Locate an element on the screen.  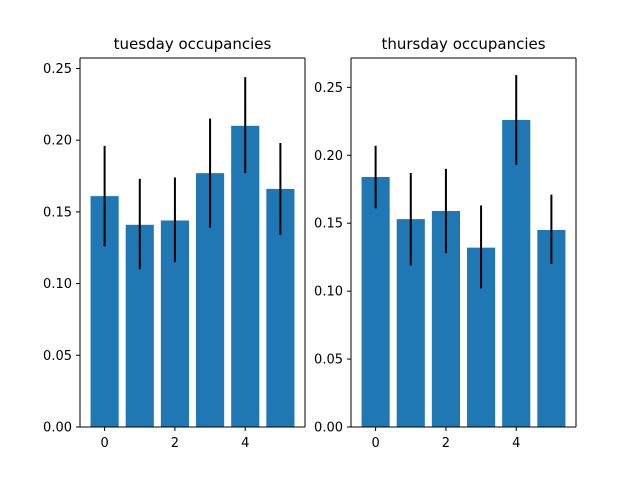
tuesday-ytick-label-5: 0.25 is located at coordinates (57, 69).